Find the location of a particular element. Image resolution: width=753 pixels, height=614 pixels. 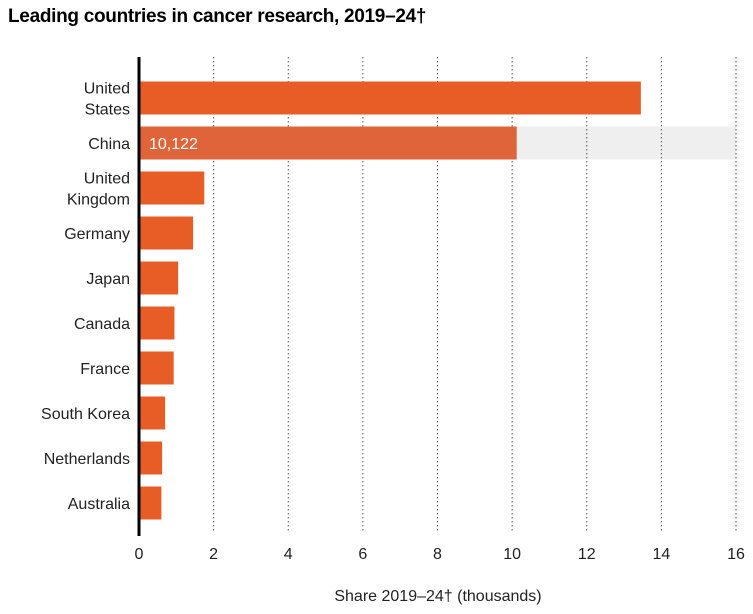

x-tick-label: 6 is located at coordinates (362, 554).